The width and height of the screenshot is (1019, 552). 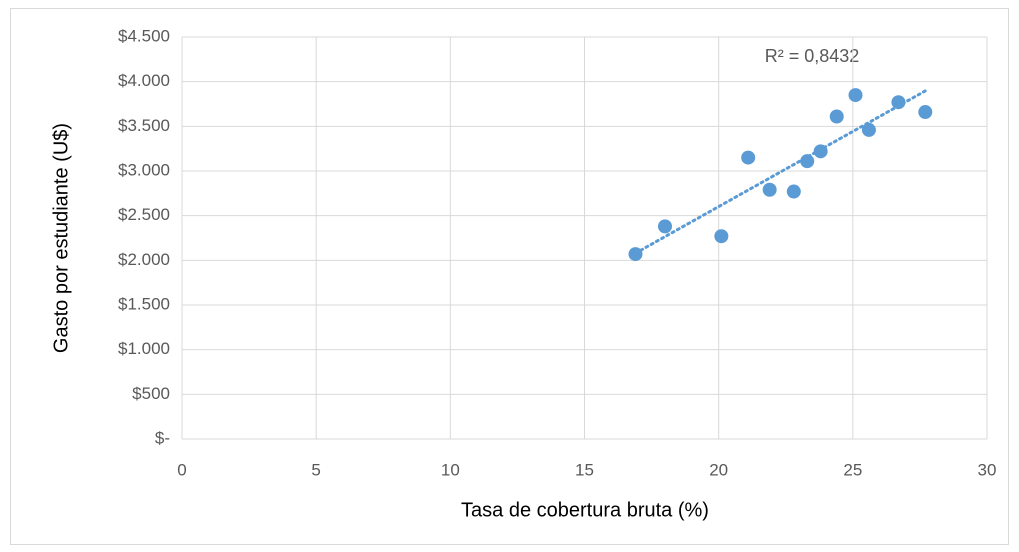 What do you see at coordinates (852, 469) in the screenshot?
I see `x-tick-label: 25` at bounding box center [852, 469].